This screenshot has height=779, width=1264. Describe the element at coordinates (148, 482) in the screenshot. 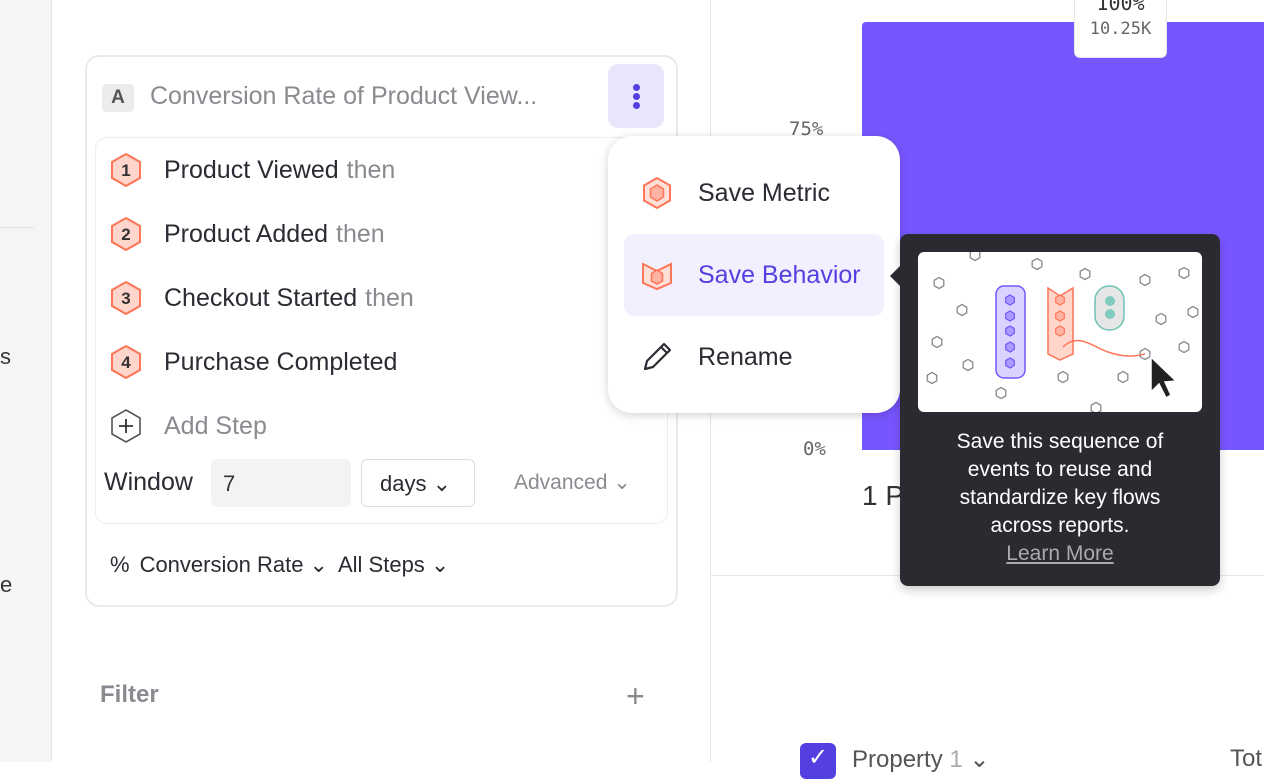

I see `window-label: Window` at that location.